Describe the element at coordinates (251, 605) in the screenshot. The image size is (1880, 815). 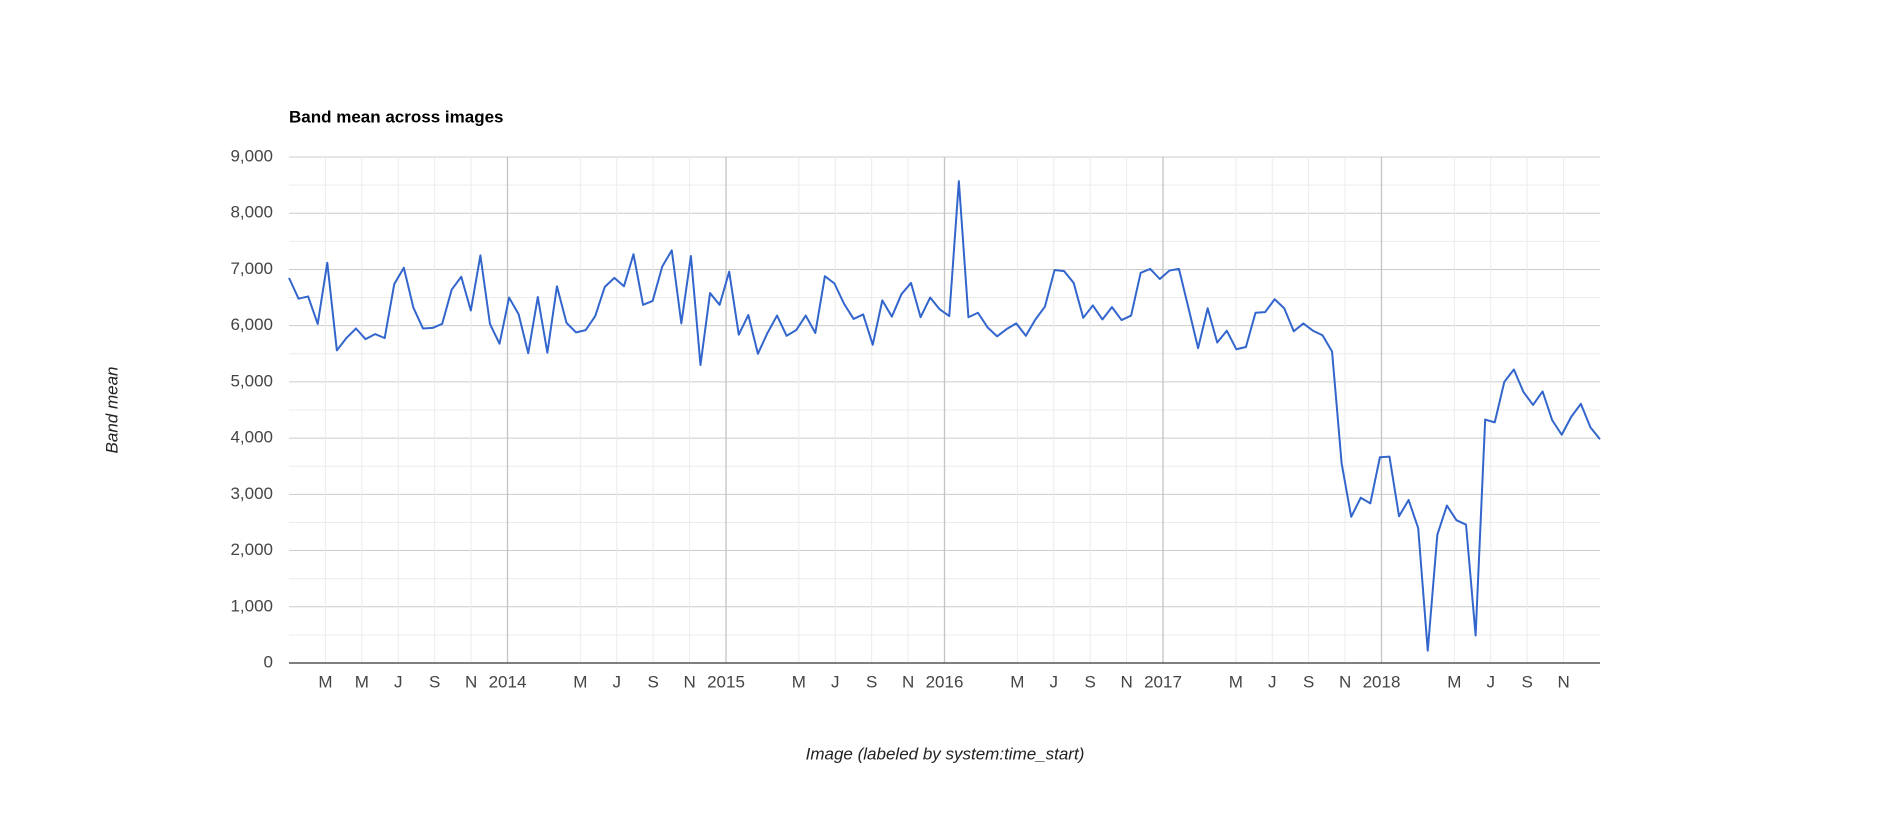
I see `y-tick-label: 1,000` at that location.